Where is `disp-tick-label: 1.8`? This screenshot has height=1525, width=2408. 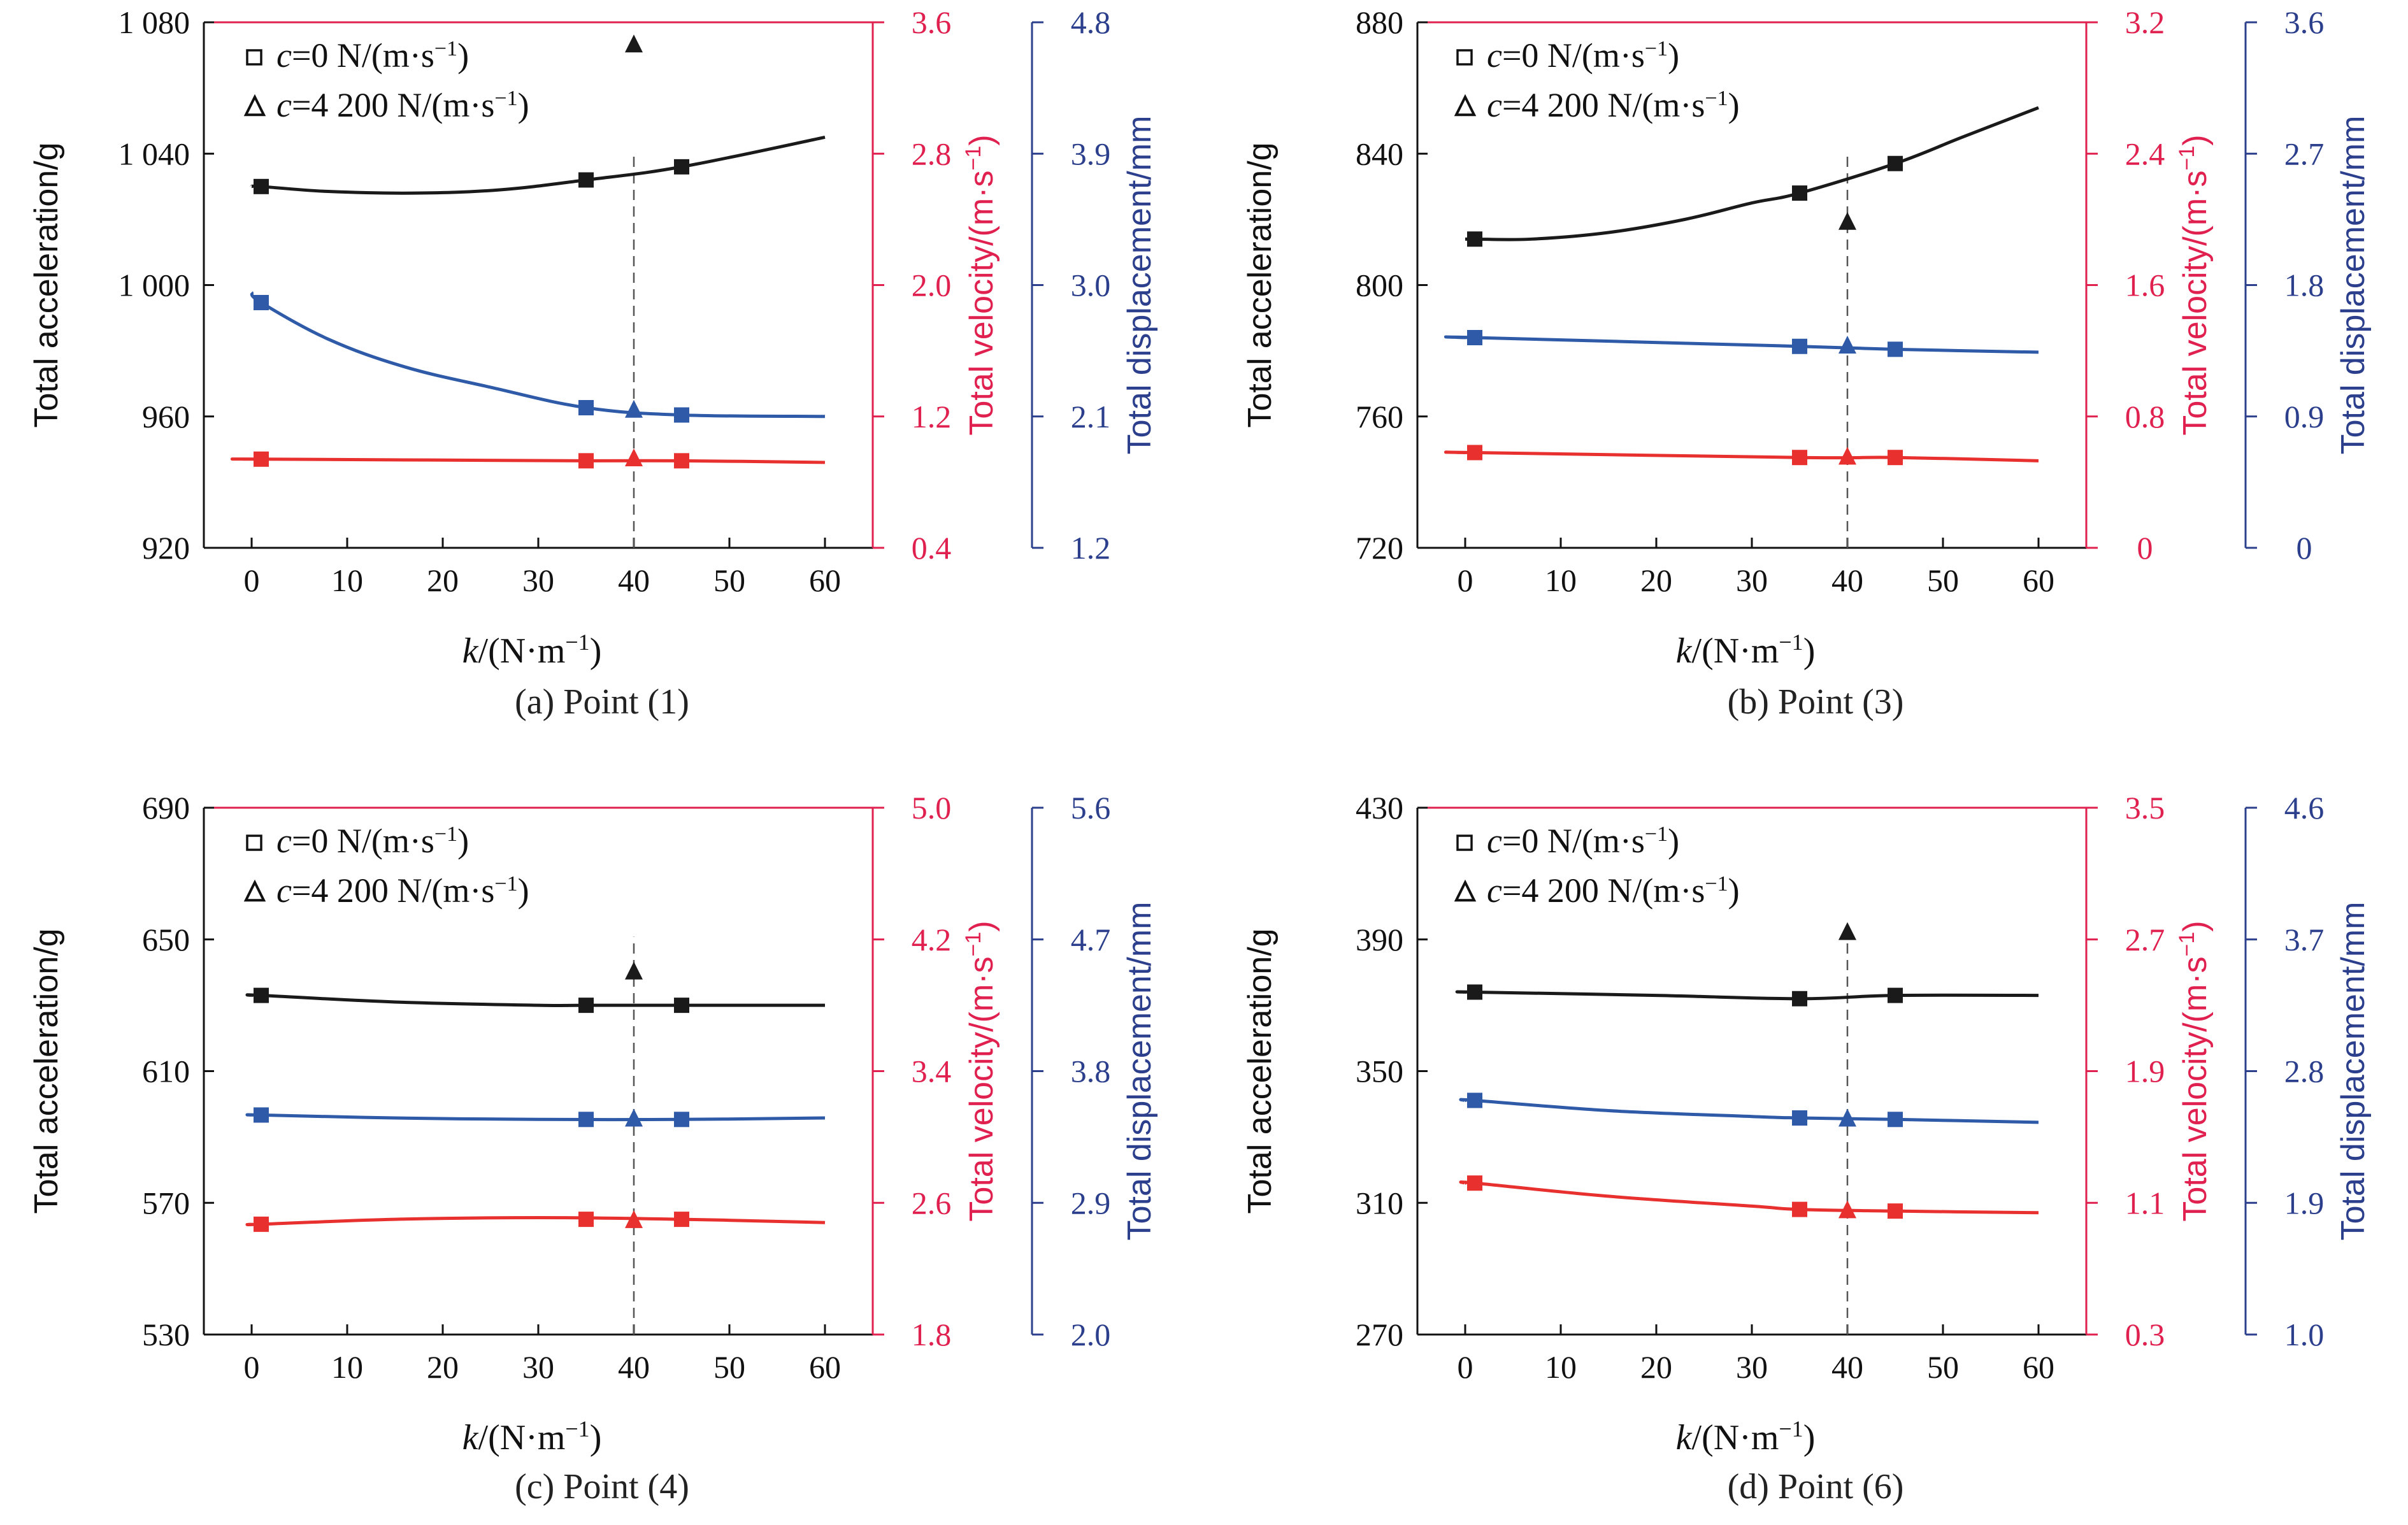 disp-tick-label: 1.8 is located at coordinates (2304, 285).